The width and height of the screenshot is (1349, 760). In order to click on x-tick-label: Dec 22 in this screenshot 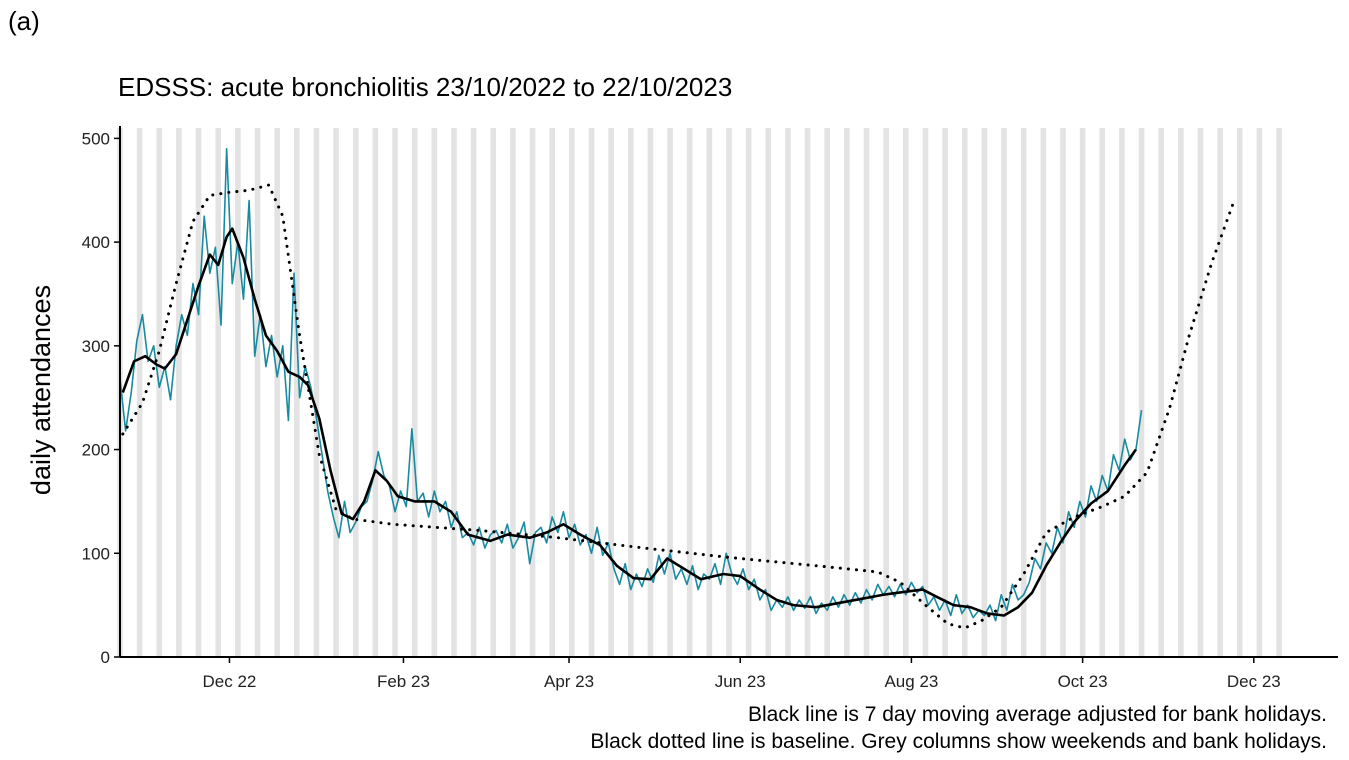, I will do `click(230, 681)`.